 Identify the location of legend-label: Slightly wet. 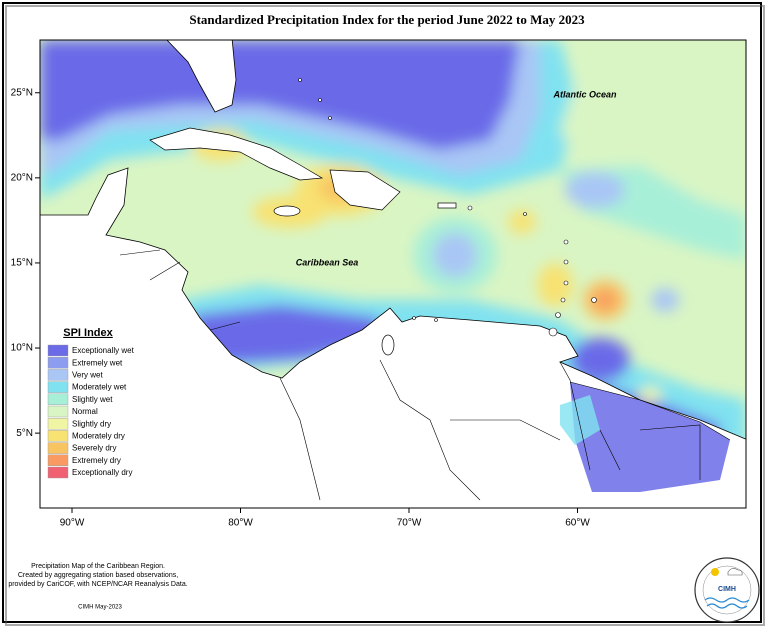
(92, 399).